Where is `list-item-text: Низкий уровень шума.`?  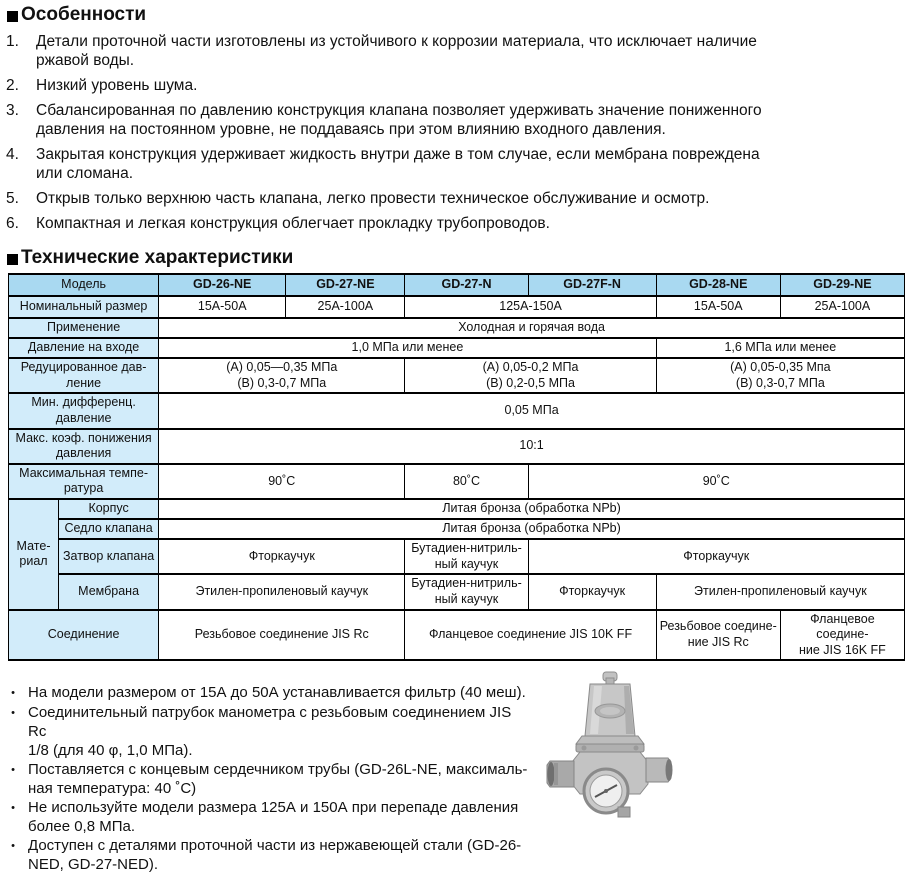
list-item-text: Низкий уровень шума. is located at coordinates (117, 85).